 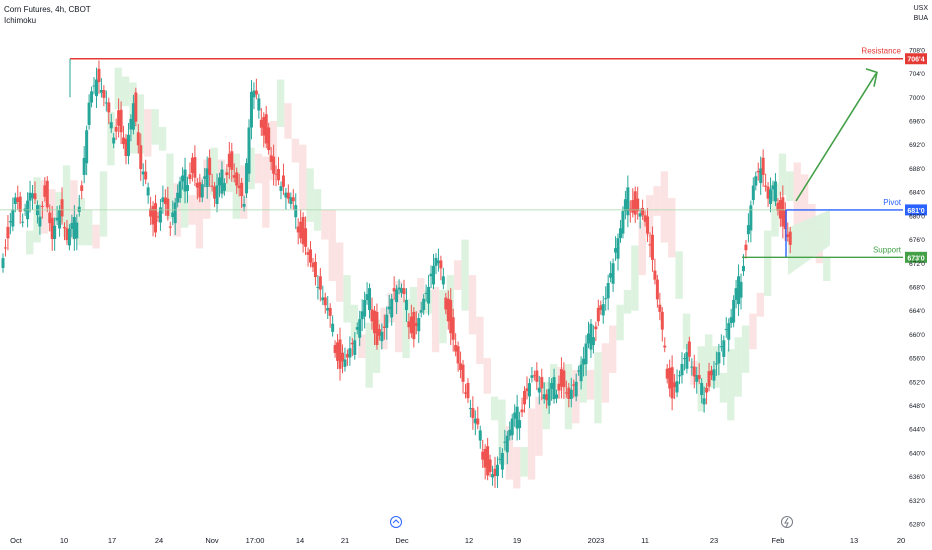 I want to click on symbol-title: Corn Futures, 4h, CBOT, so click(x=47, y=9).